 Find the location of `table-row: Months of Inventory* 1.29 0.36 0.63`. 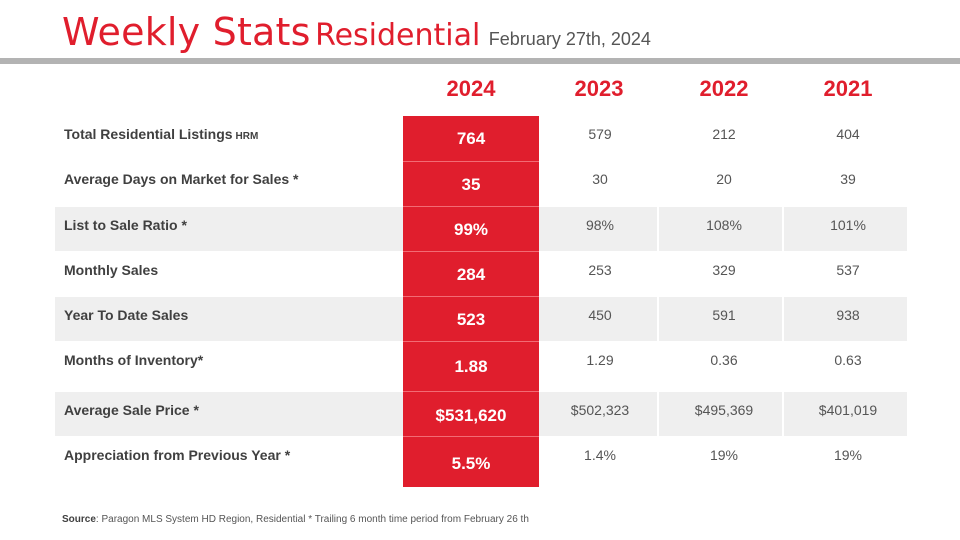

table-row: Months of Inventory* 1.29 0.36 0.63 is located at coordinates (481, 364).